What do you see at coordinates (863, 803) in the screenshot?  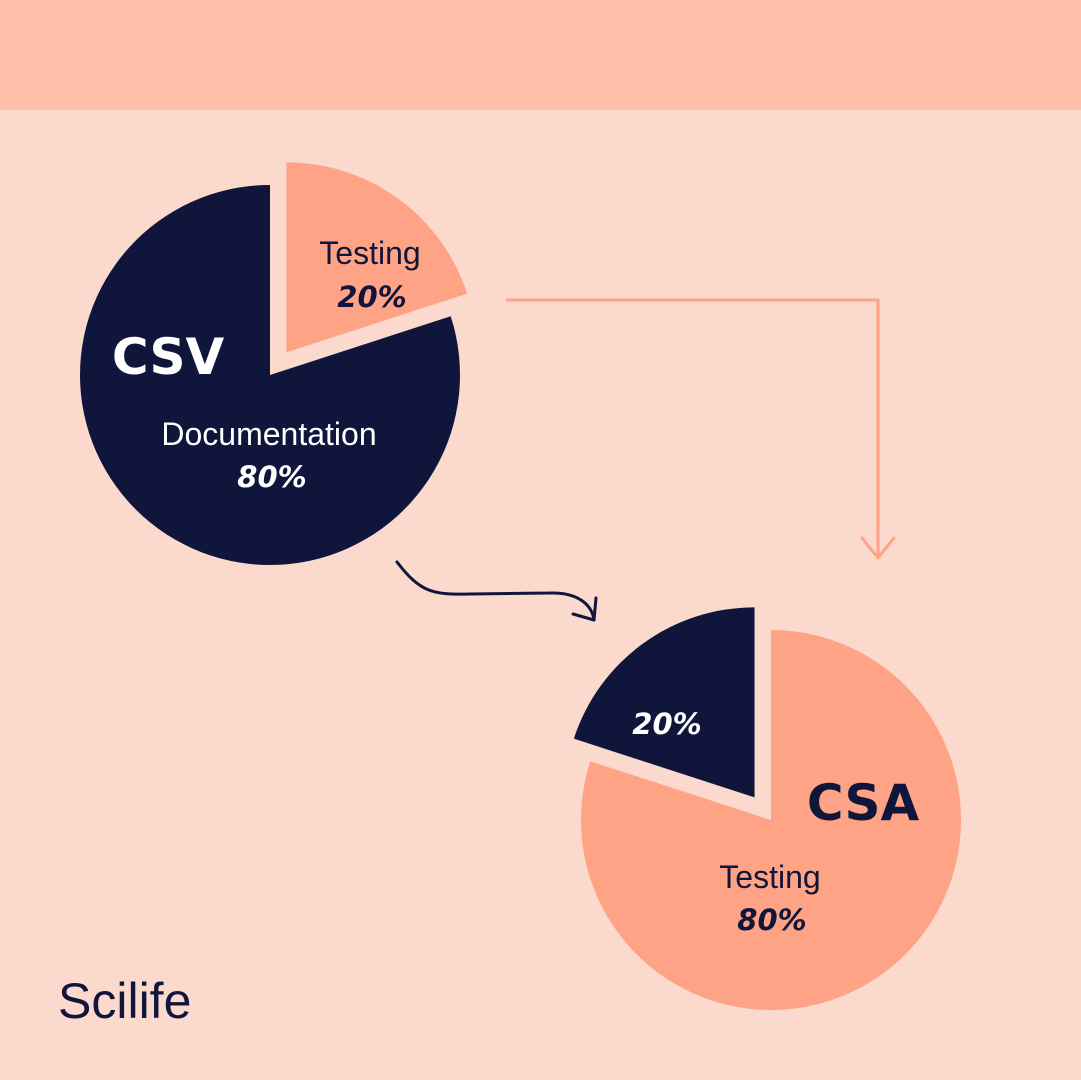 I see `chart-title-csa: CSA` at bounding box center [863, 803].